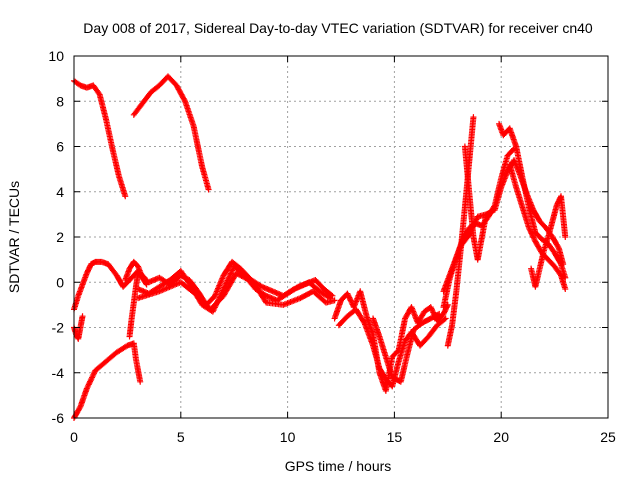  I want to click on x-tick-label: 15, so click(395, 437).